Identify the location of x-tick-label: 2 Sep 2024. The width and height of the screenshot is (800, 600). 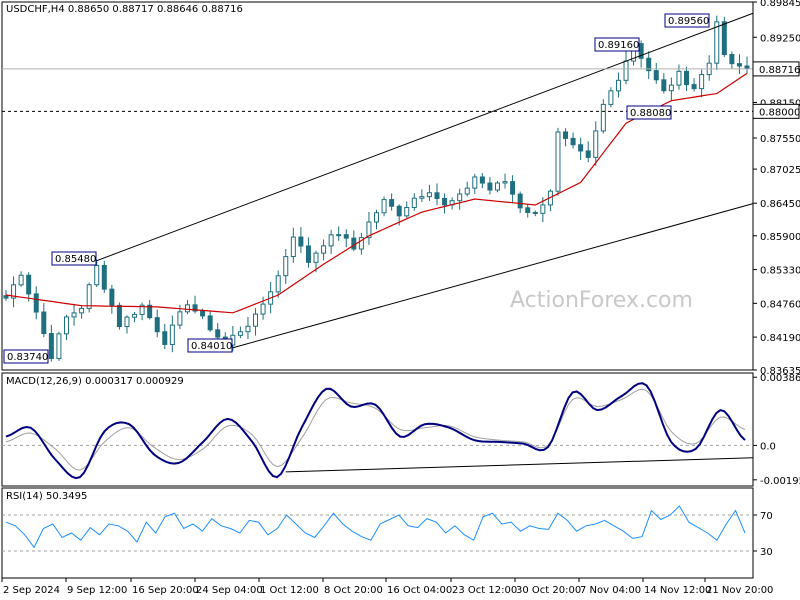
(31, 590).